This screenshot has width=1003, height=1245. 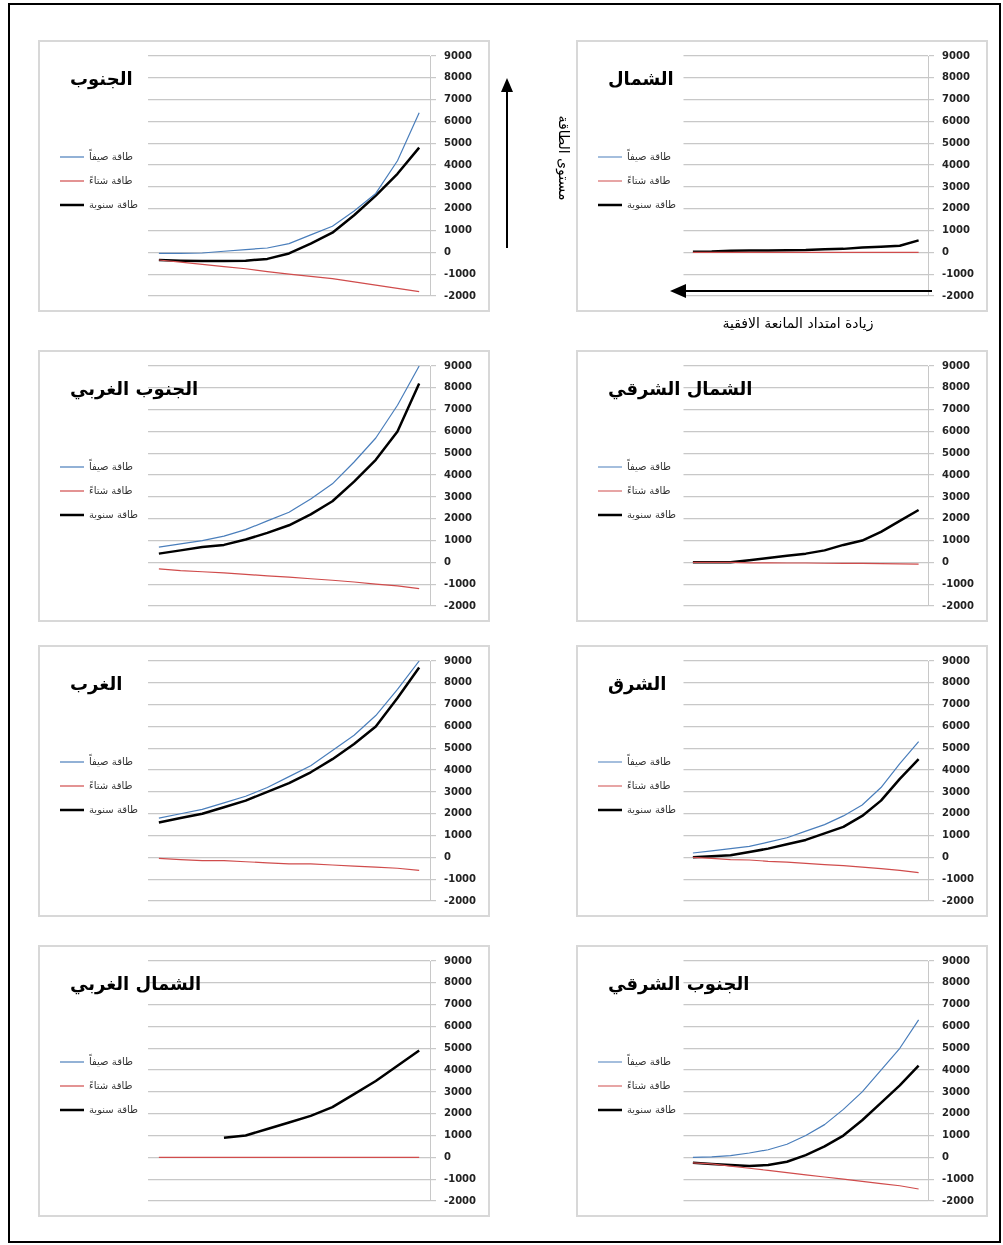 What do you see at coordinates (798, 323) in the screenshot?
I see `x-axis-title: زيادة امتداد المانعة الافقية` at bounding box center [798, 323].